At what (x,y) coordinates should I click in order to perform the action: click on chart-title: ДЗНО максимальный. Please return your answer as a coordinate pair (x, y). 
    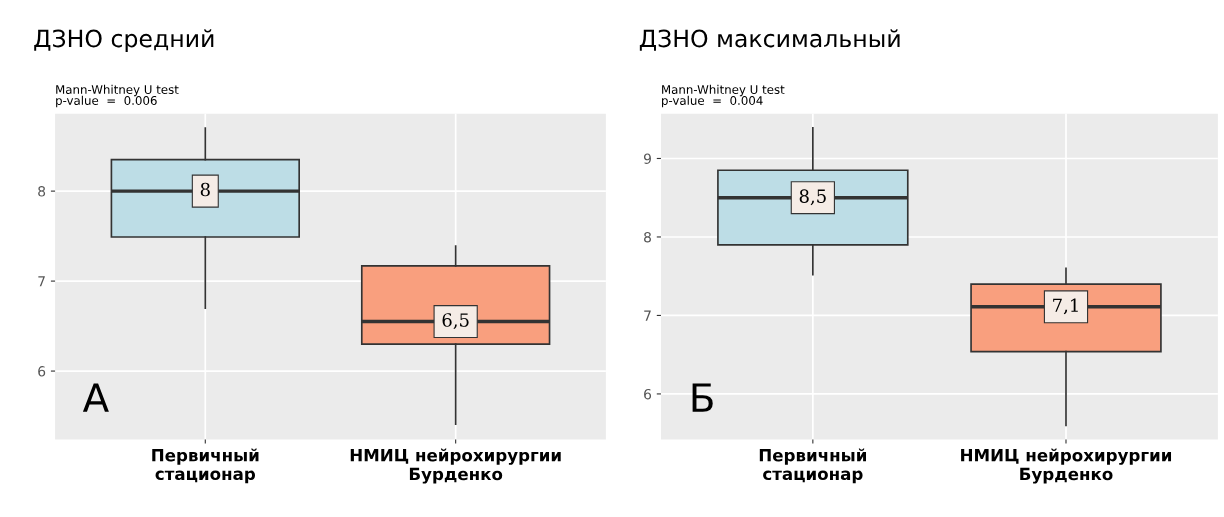
    Looking at the image, I should click on (769, 40).